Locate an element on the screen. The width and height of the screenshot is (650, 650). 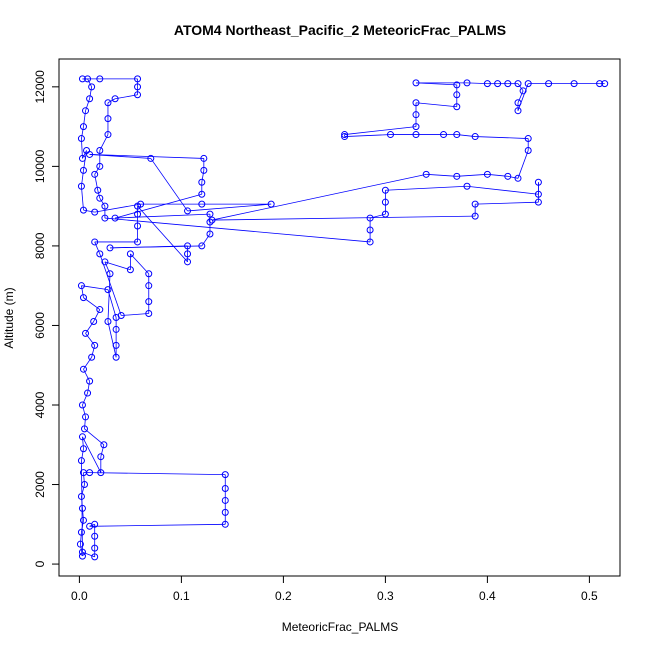
y-axis-label: Altitude (m) is located at coordinates (9, 317).